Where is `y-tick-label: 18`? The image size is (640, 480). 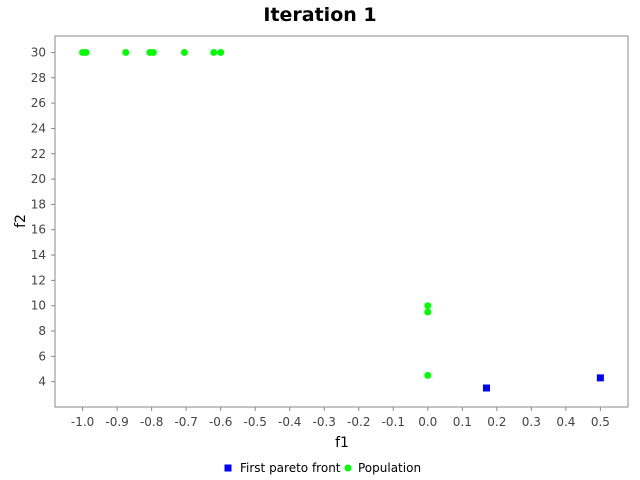
y-tick-label: 18 is located at coordinates (38, 204).